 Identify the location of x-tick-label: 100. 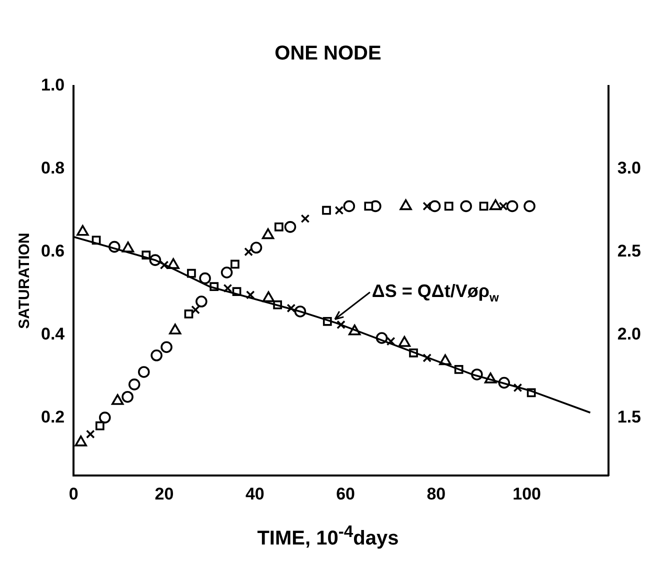
(526, 494).